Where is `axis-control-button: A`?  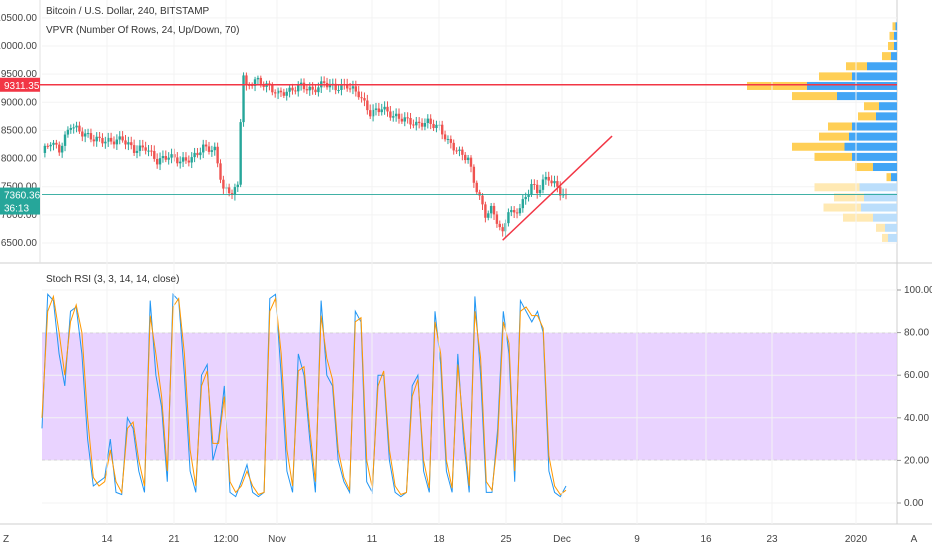 axis-control-button: A is located at coordinates (914, 539).